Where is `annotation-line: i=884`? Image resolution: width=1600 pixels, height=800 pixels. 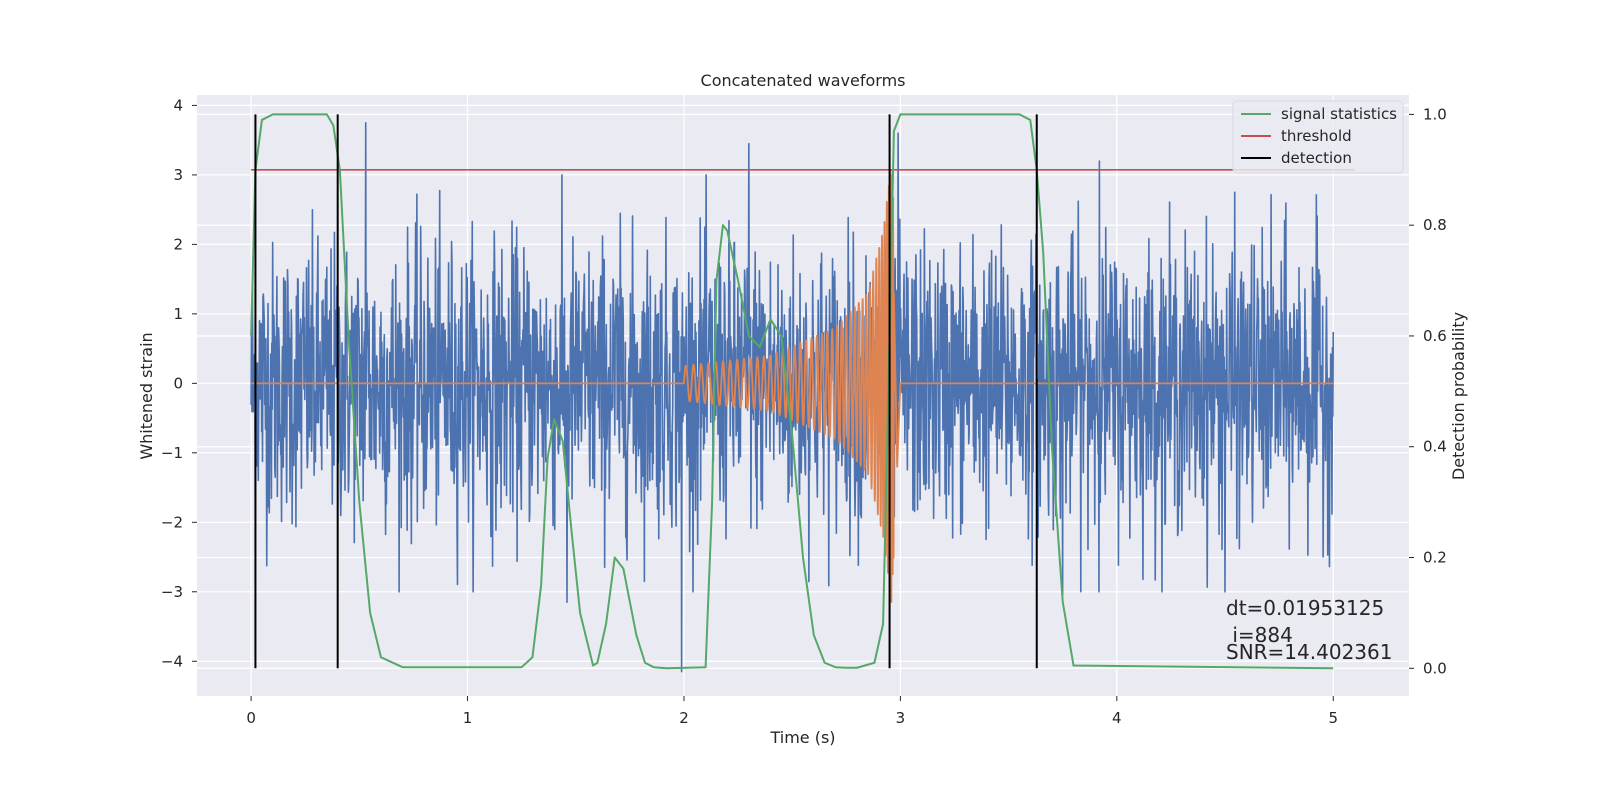 annotation-line: i=884 is located at coordinates (1259, 635).